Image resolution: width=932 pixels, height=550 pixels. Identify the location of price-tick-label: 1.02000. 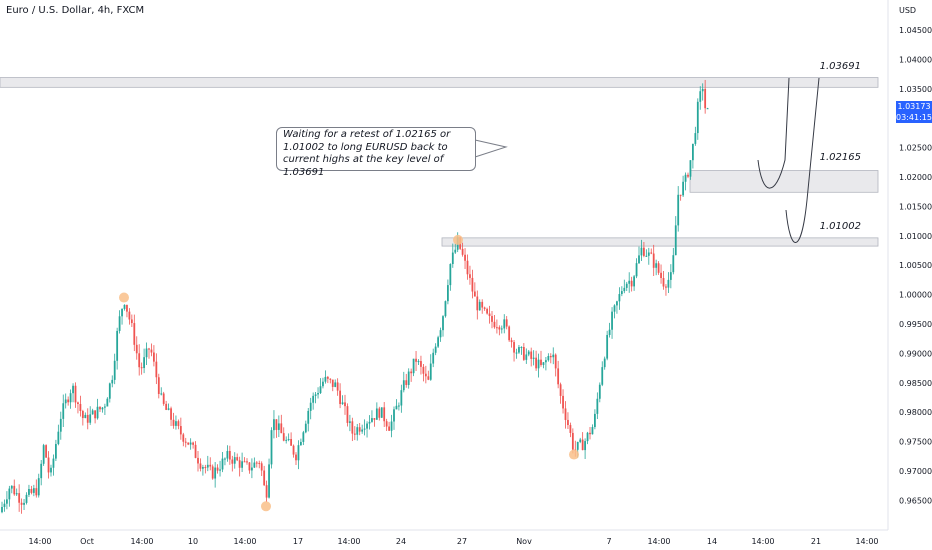
(915, 177).